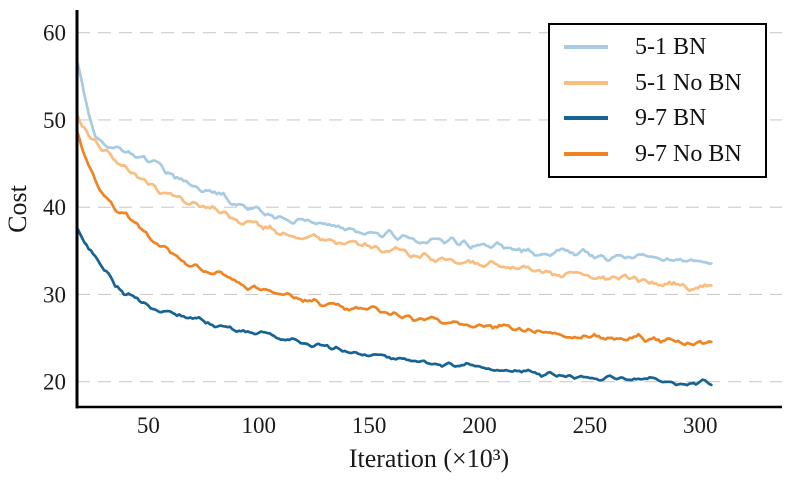 Image resolution: width=788 pixels, height=480 pixels. What do you see at coordinates (671, 46) in the screenshot?
I see `legend-item-label: 5-1 BN` at bounding box center [671, 46].